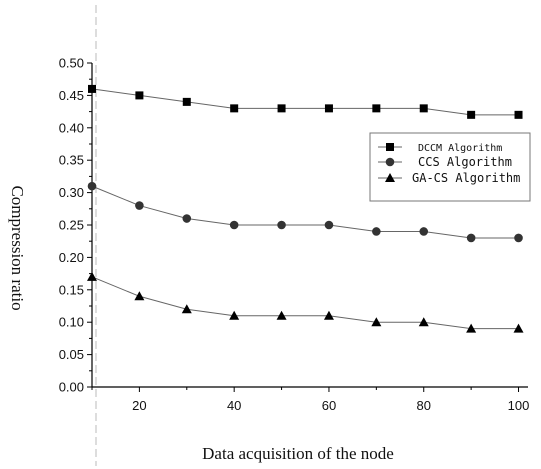 The width and height of the screenshot is (541, 469). Describe the element at coordinates (71, 63) in the screenshot. I see `y-tick-label: 0.50` at that location.